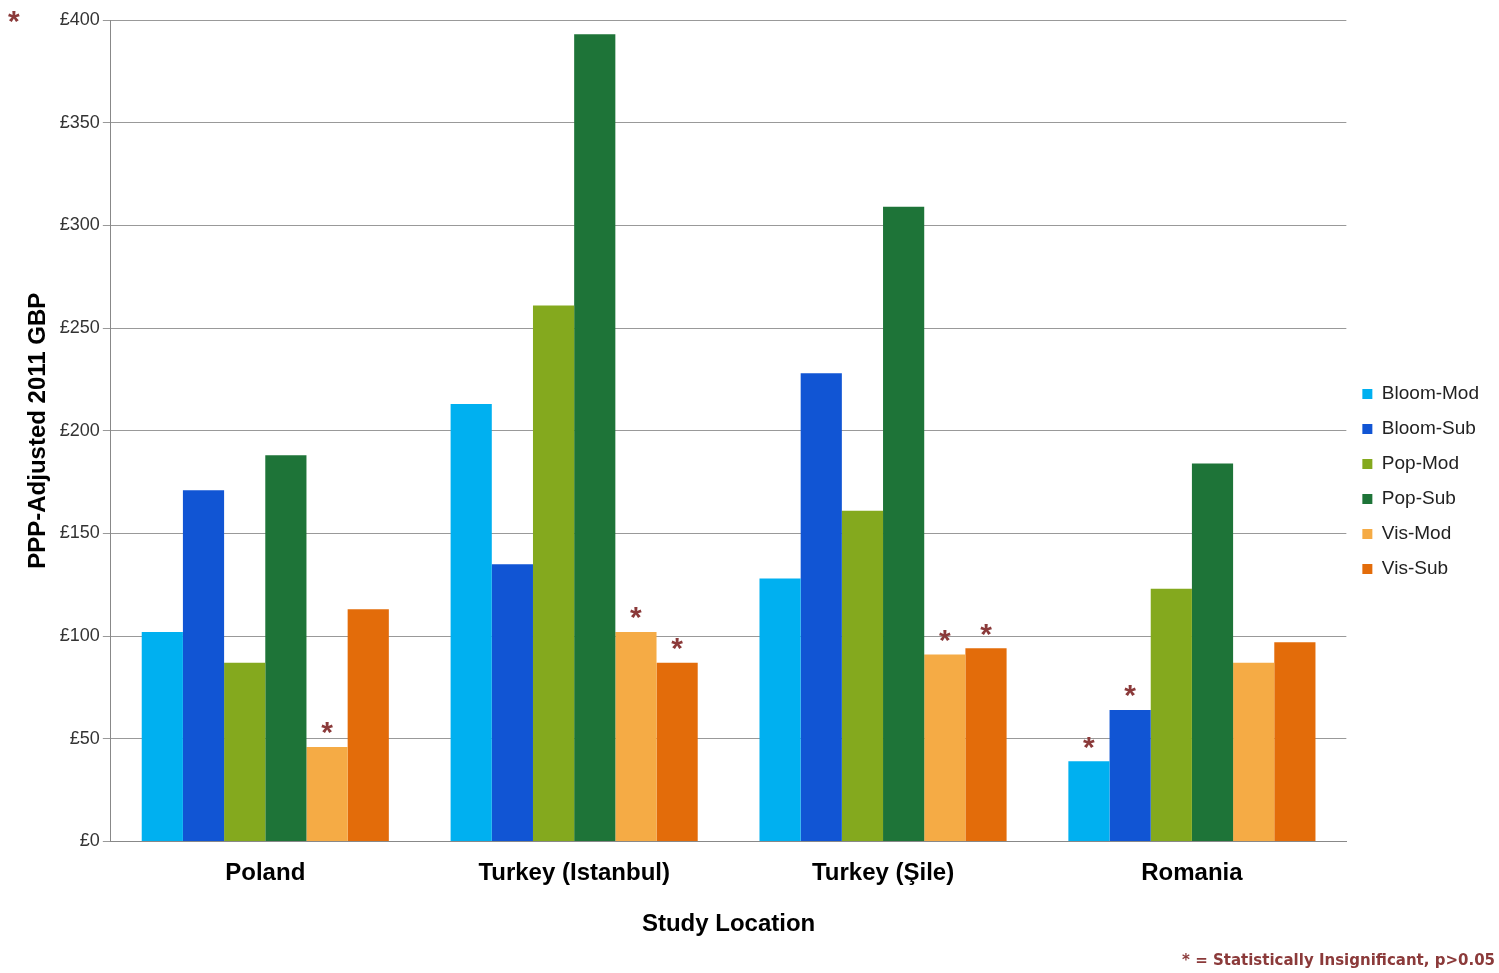  What do you see at coordinates (79, 18) in the screenshot?
I see `y-tick-label: £400` at bounding box center [79, 18].